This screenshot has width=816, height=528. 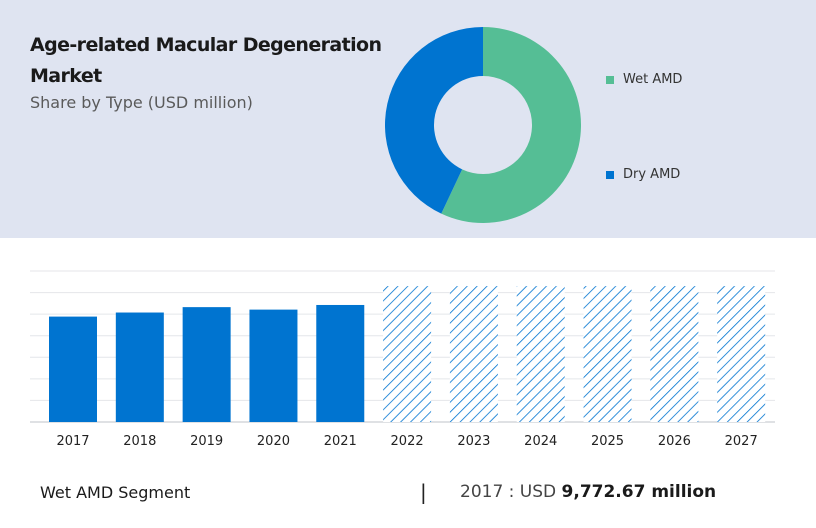 What do you see at coordinates (610, 79) in the screenshot?
I see `legend-swatch-wet` at bounding box center [610, 79].